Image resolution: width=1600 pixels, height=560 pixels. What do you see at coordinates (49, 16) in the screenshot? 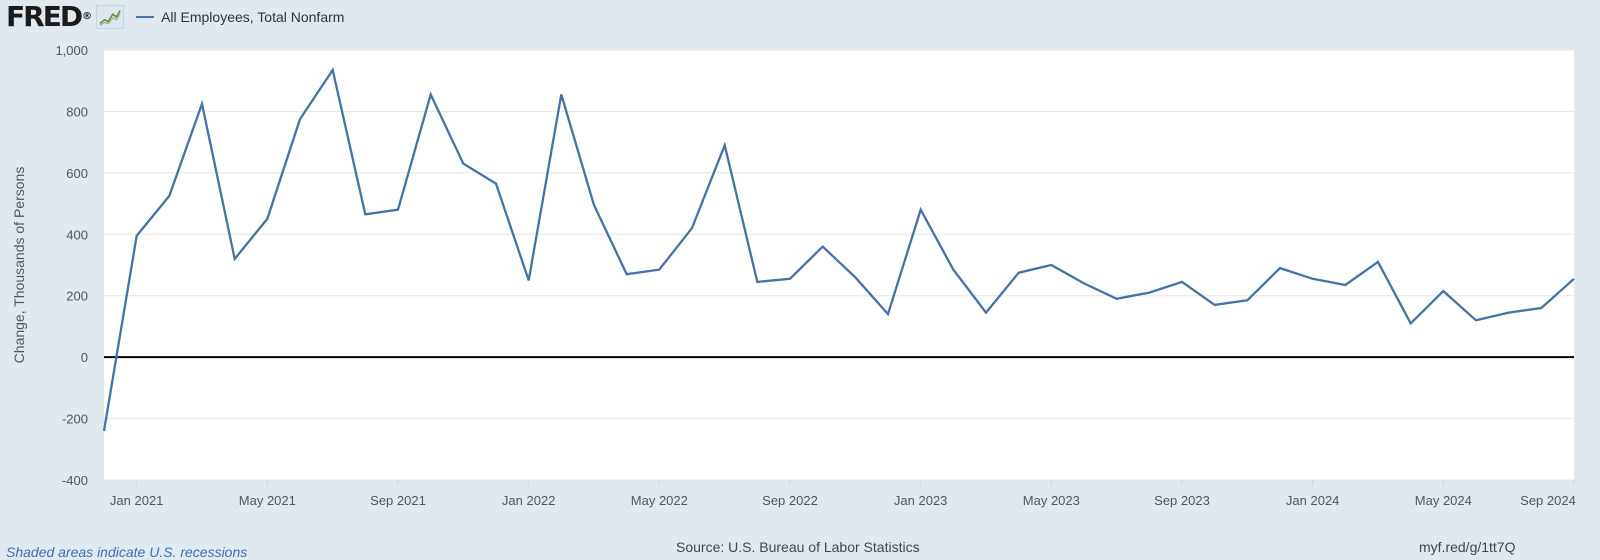
I see `fred-logo: FRED®` at bounding box center [49, 16].